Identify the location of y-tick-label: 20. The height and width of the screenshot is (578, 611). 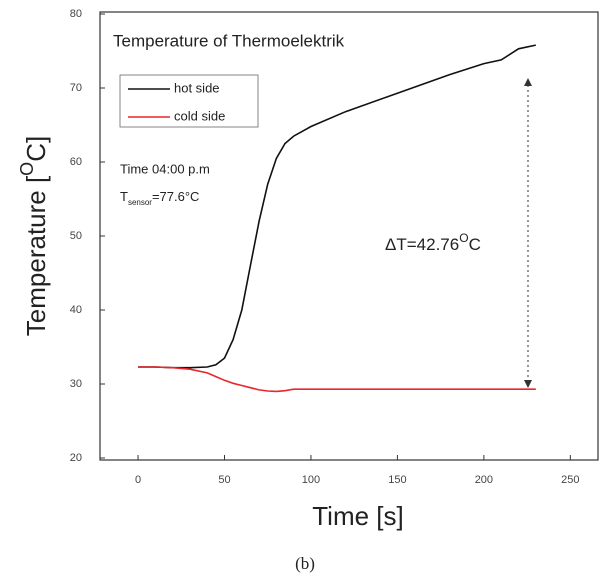
(76, 458).